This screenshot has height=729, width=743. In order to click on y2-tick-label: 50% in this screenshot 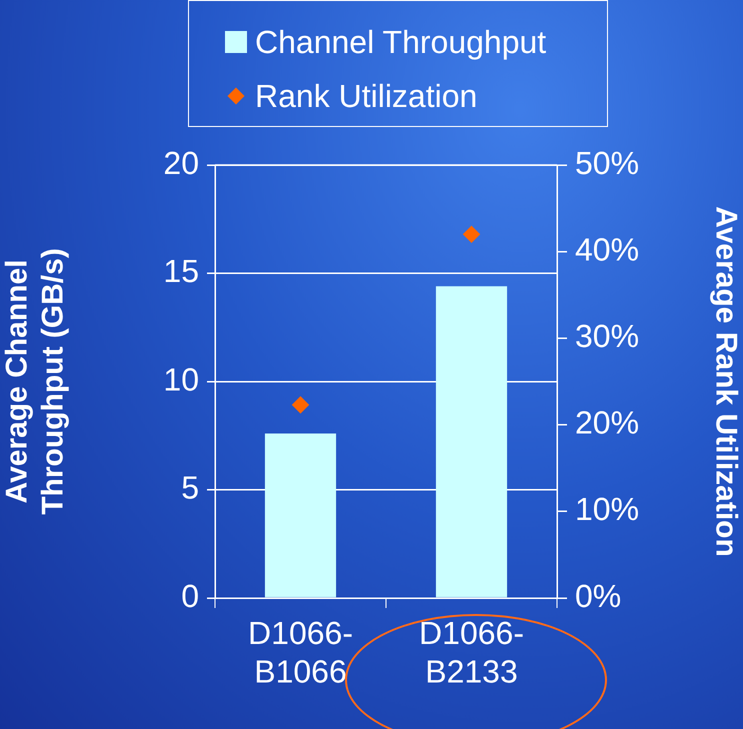, I will do `click(607, 162)`.